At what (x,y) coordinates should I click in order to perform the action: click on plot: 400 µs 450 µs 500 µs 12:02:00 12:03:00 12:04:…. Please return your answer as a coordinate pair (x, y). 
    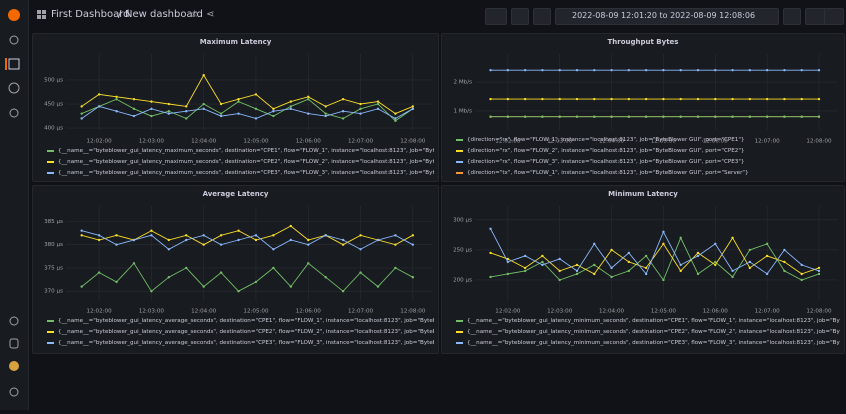
    Looking at the image, I should click on (238, 99).